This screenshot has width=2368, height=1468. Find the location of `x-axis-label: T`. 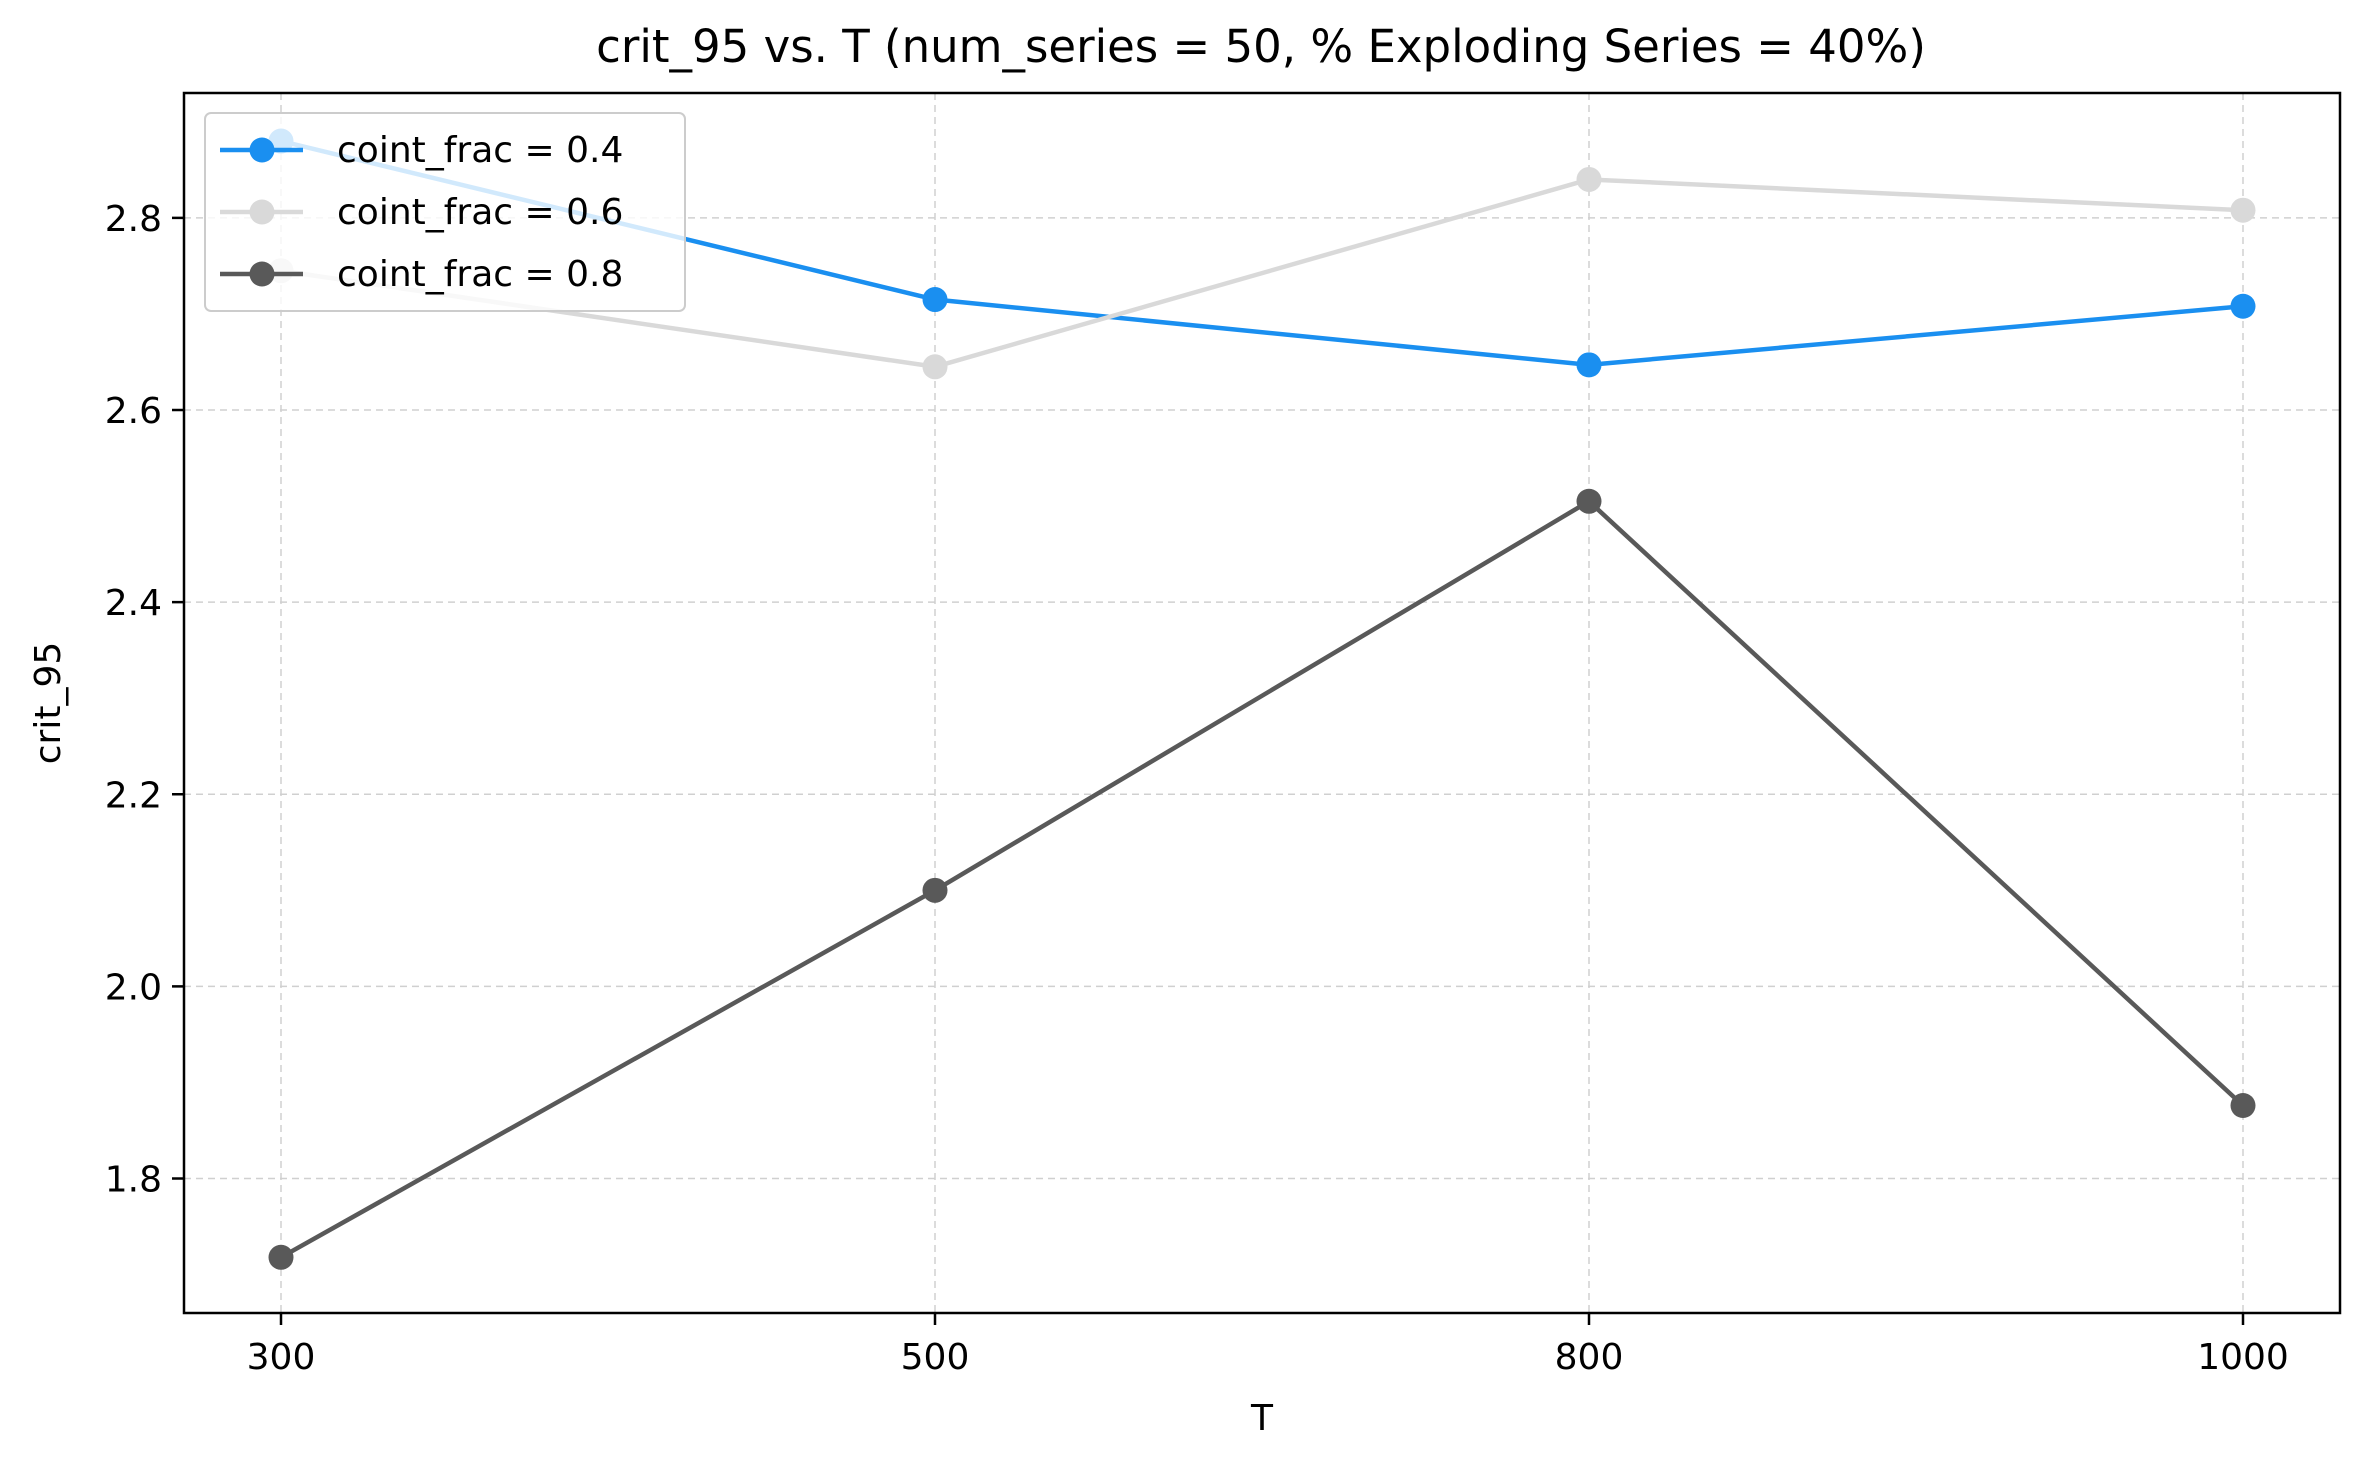

x-axis-label: T is located at coordinates (1262, 1418).